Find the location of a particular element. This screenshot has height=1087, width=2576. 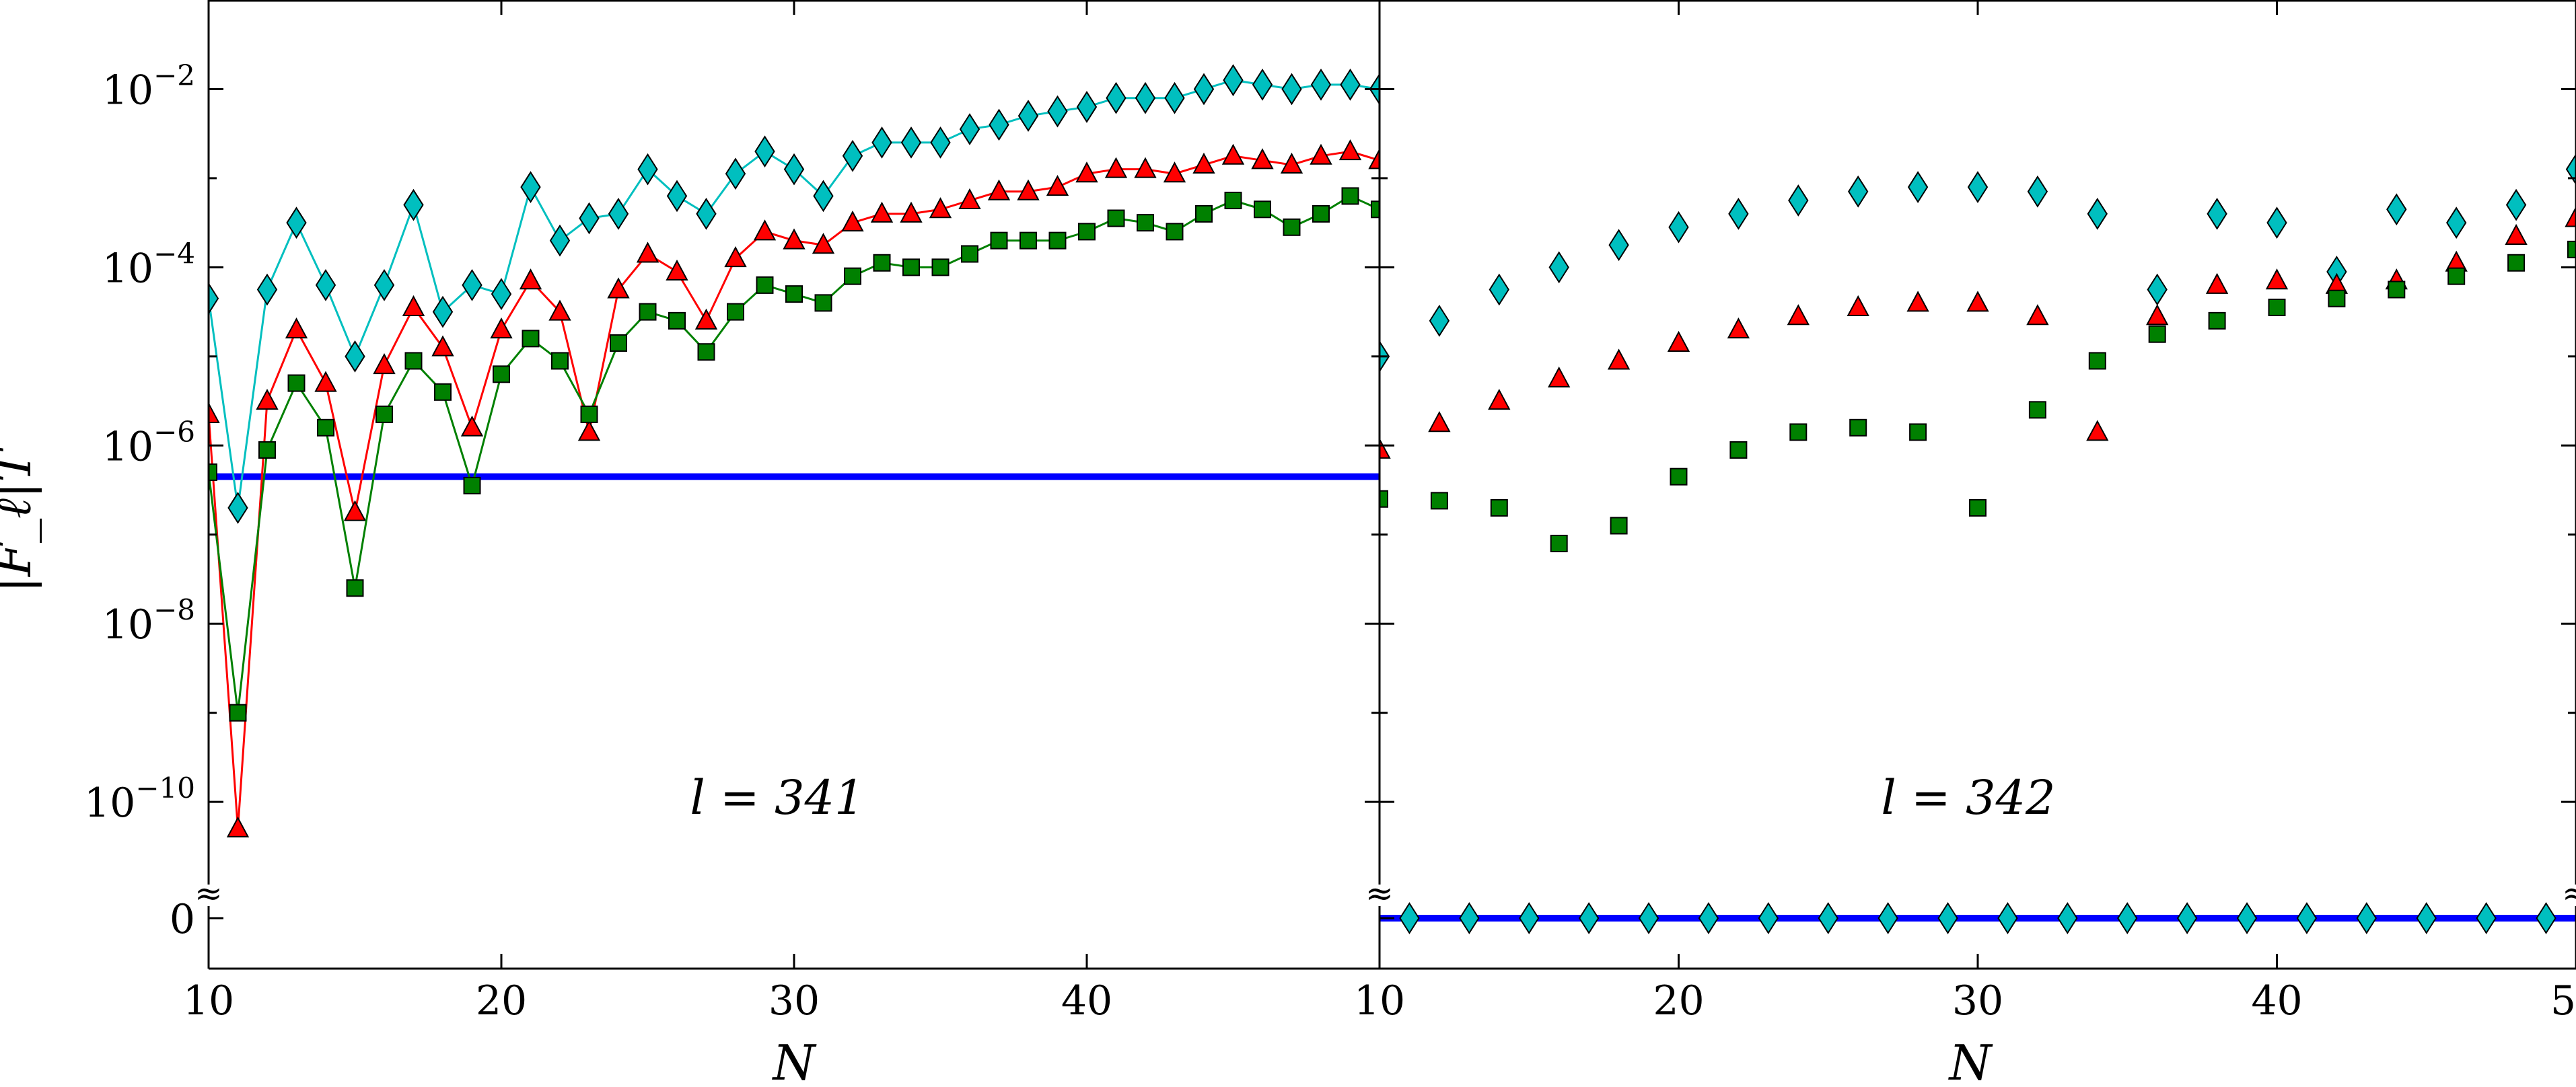

x-axis-label-right: N is located at coordinates (1971, 1061).